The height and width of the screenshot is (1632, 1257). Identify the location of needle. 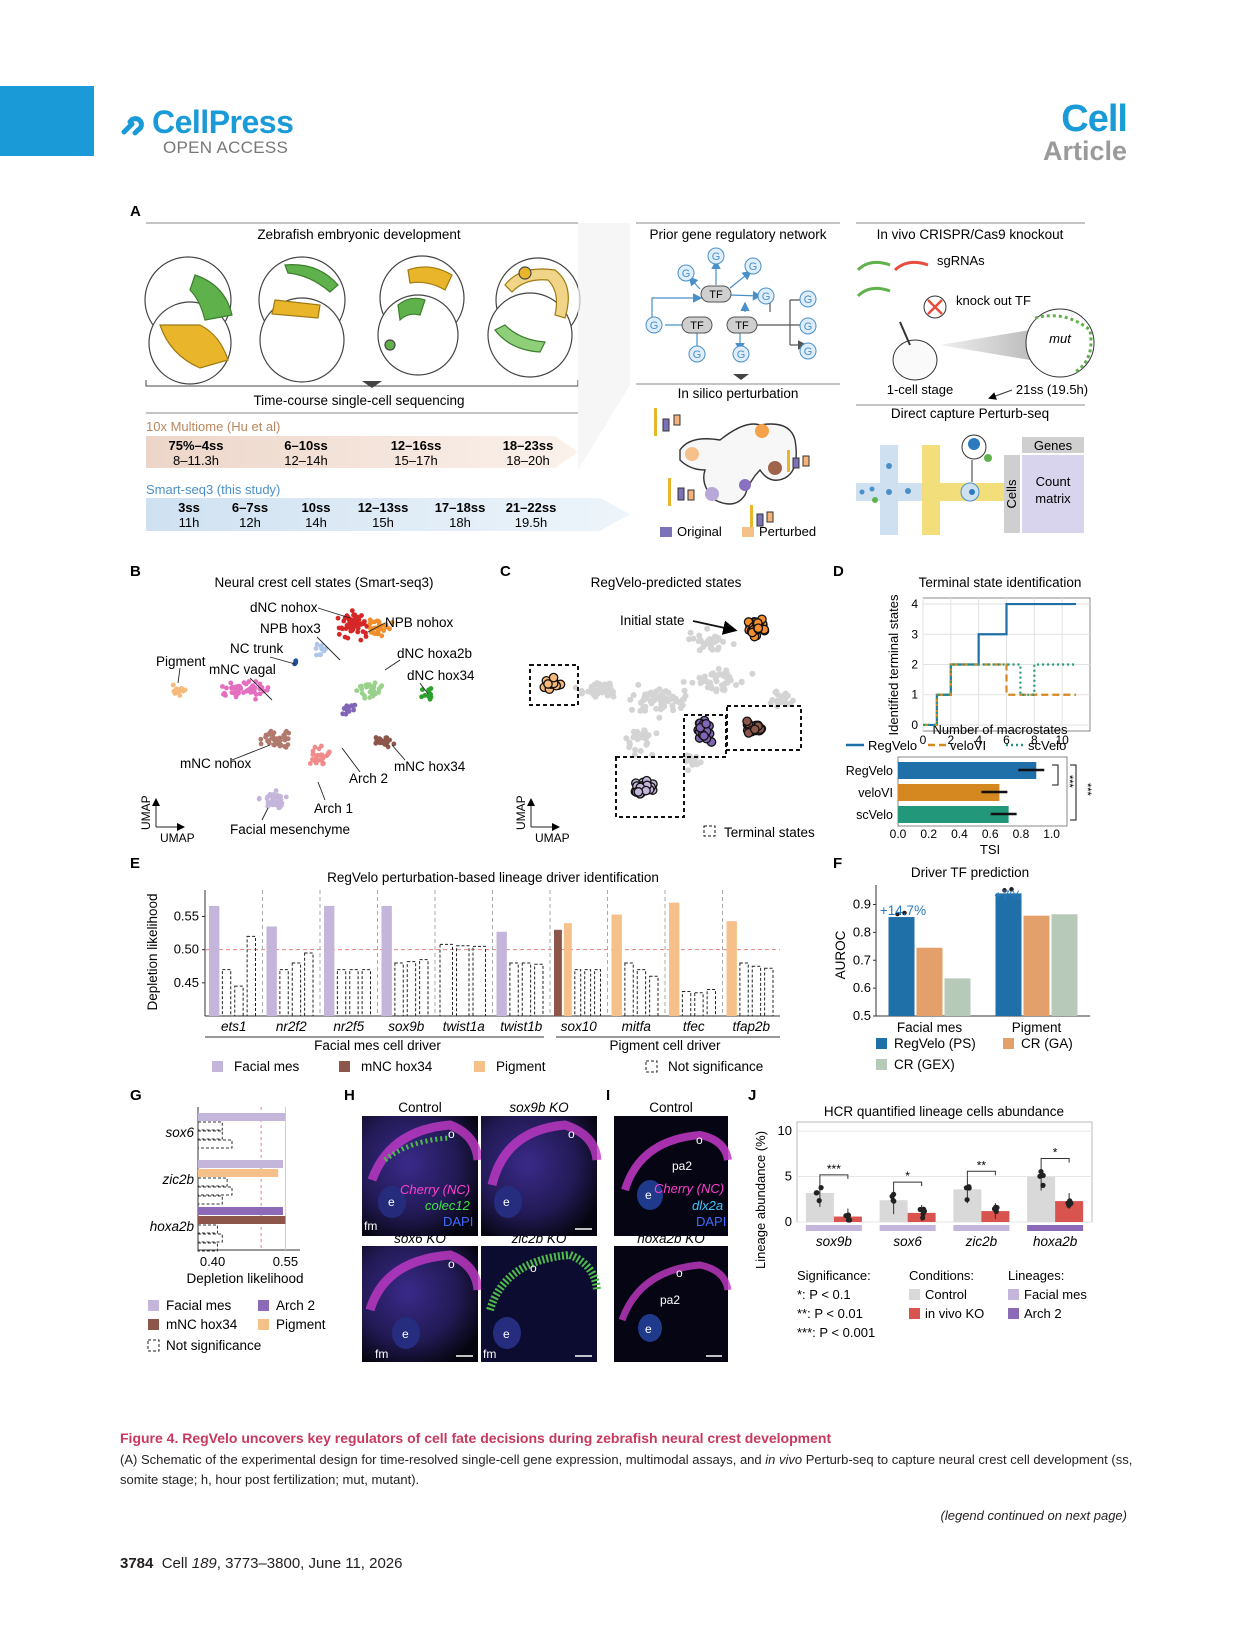
(905, 333).